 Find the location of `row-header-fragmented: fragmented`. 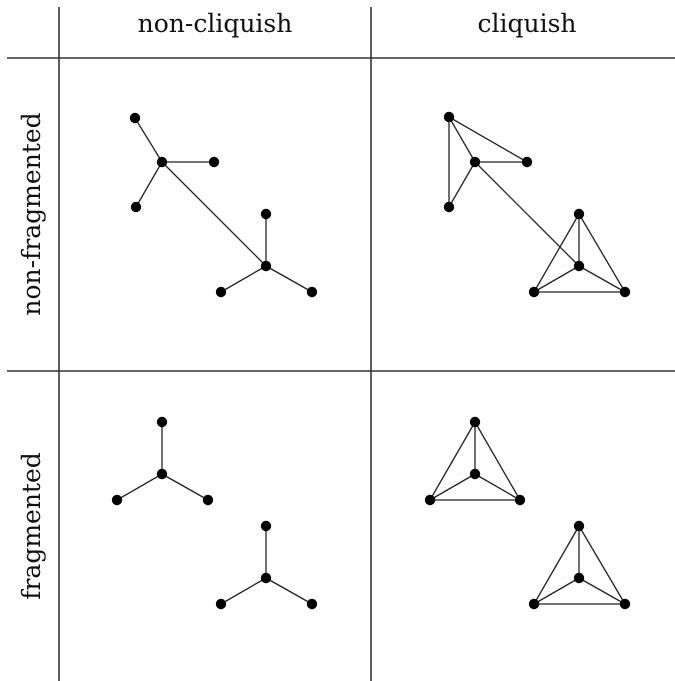

row-header-fragmented: fragmented is located at coordinates (31, 526).